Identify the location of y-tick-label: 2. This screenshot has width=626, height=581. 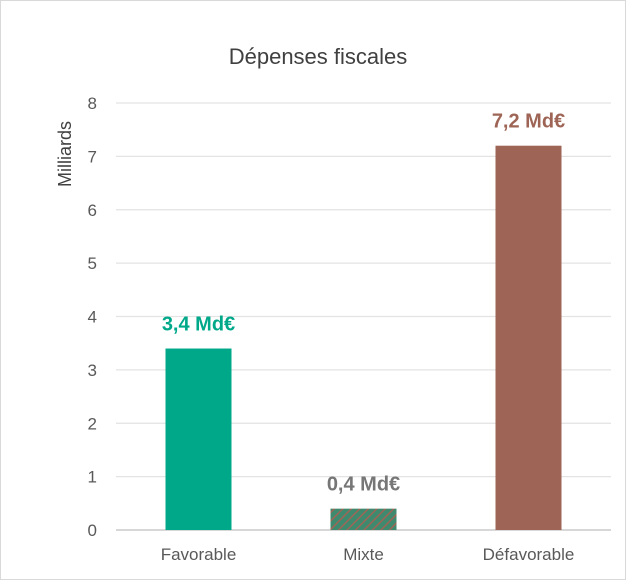
(92, 423).